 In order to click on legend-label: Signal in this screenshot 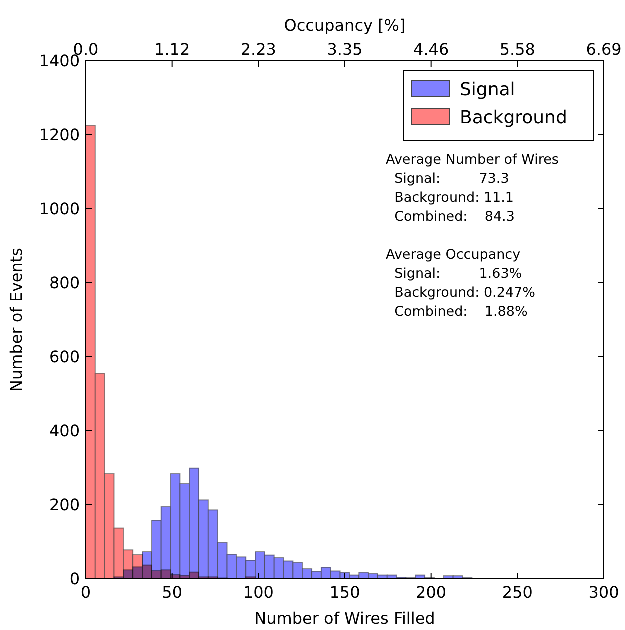, I will do `click(488, 89)`.